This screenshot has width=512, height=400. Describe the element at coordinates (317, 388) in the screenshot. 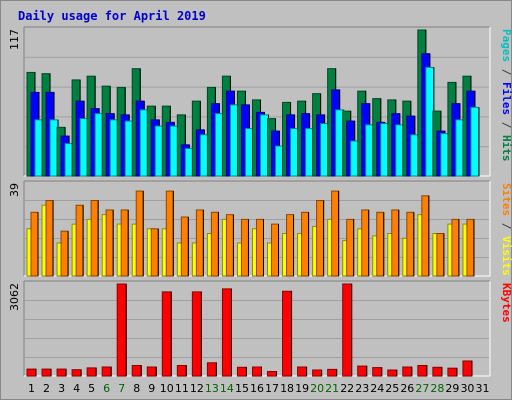

I see `x-tick-label: 20` at that location.